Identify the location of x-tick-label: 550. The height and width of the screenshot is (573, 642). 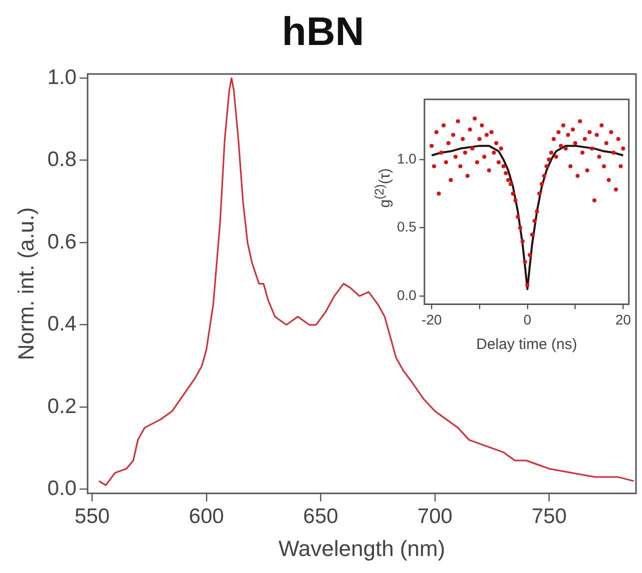
(92, 516).